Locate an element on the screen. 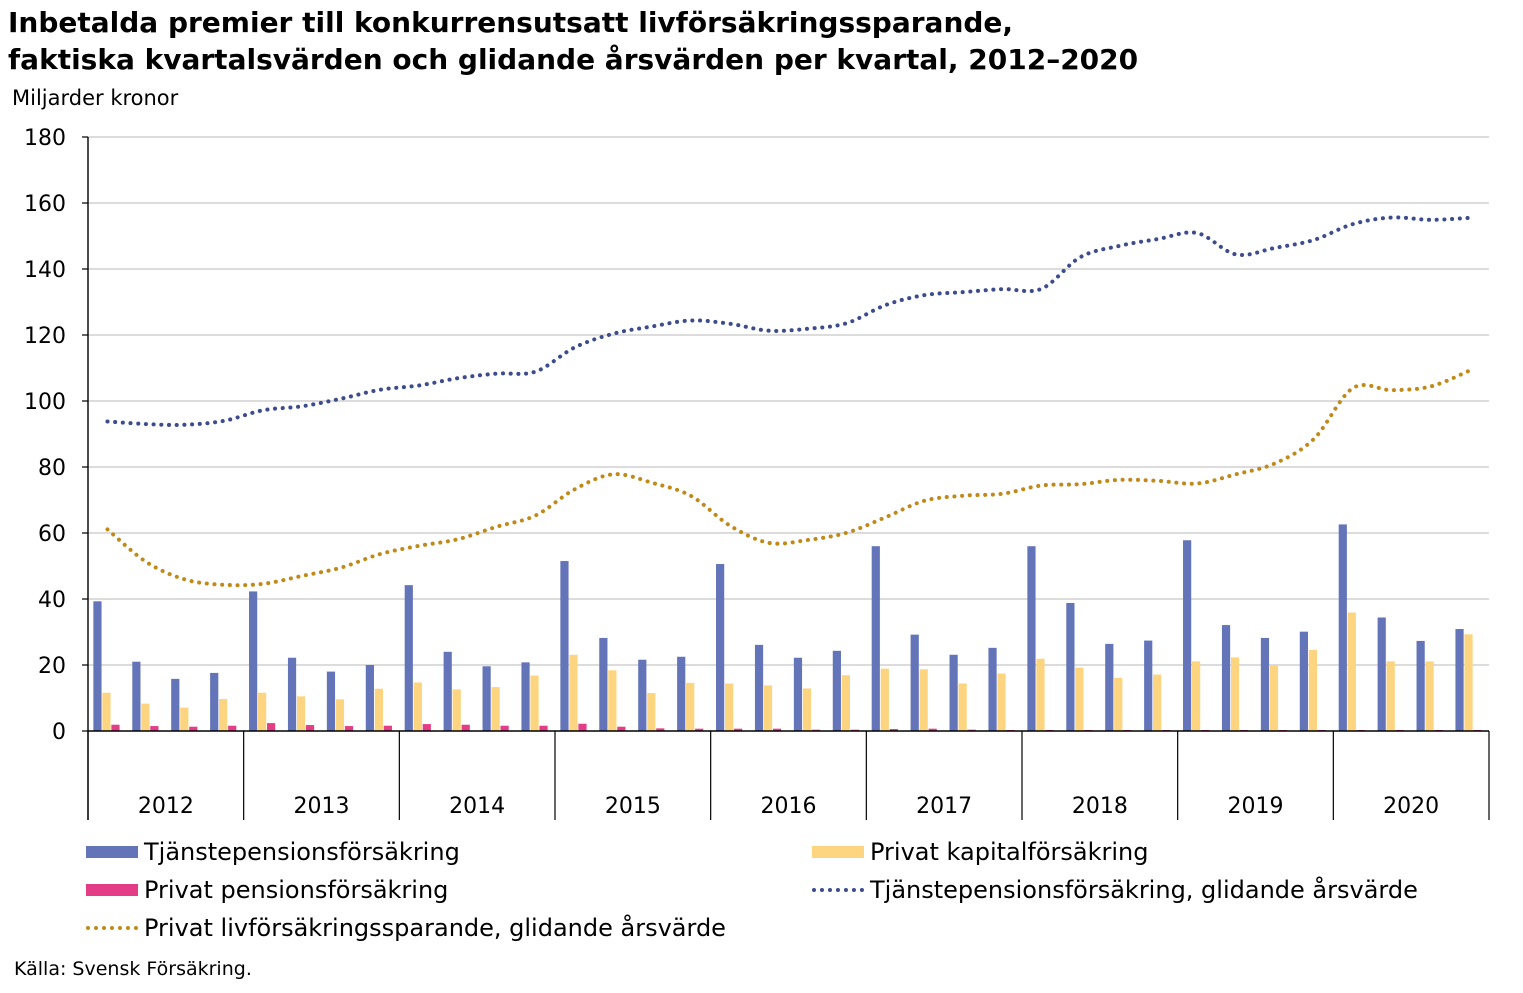 The width and height of the screenshot is (1523, 993). x-year-label: 2014 is located at coordinates (477, 806).